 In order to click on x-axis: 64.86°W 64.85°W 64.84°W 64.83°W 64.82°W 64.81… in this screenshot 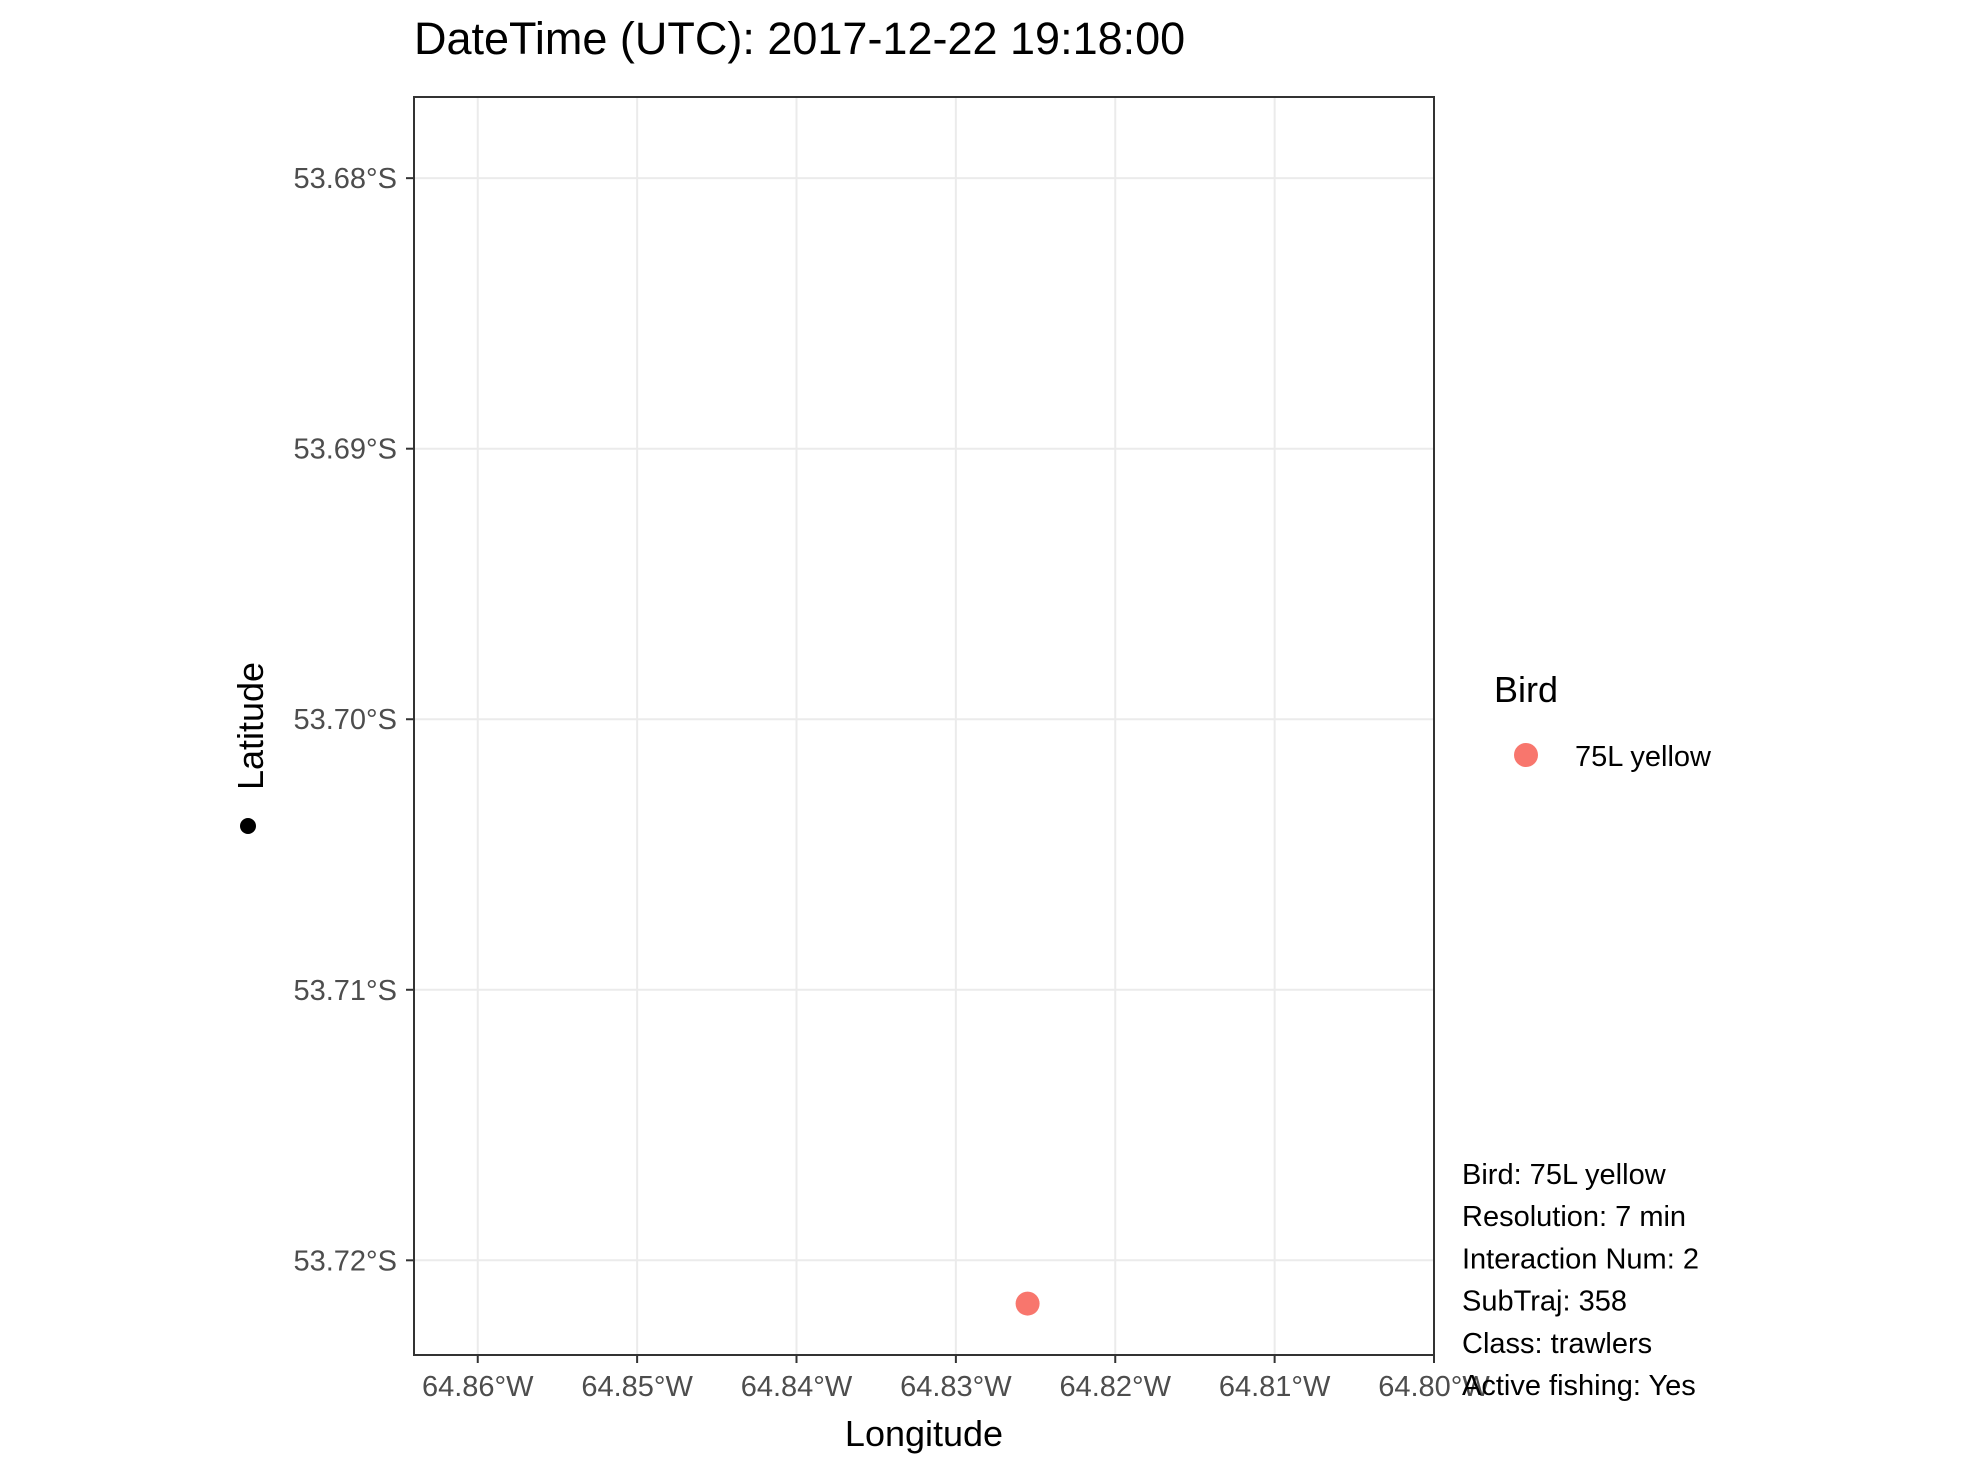, I will do `click(956, 1379)`.